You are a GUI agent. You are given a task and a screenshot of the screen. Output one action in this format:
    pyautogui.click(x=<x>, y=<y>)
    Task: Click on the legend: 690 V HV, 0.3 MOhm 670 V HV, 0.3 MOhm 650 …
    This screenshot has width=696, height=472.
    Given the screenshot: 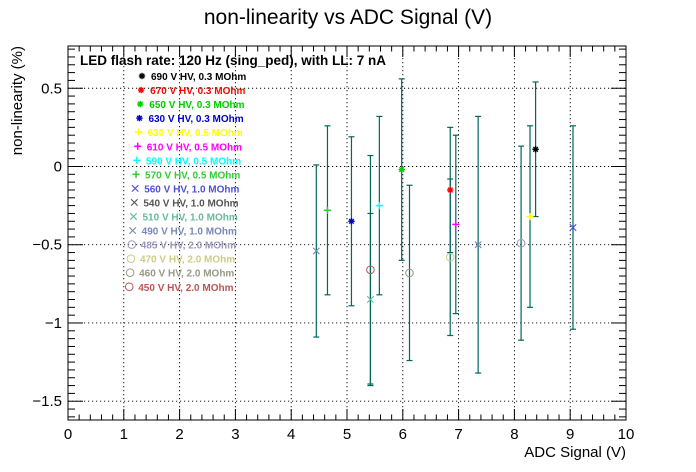 What is the action you would take?
    pyautogui.click(x=185, y=183)
    